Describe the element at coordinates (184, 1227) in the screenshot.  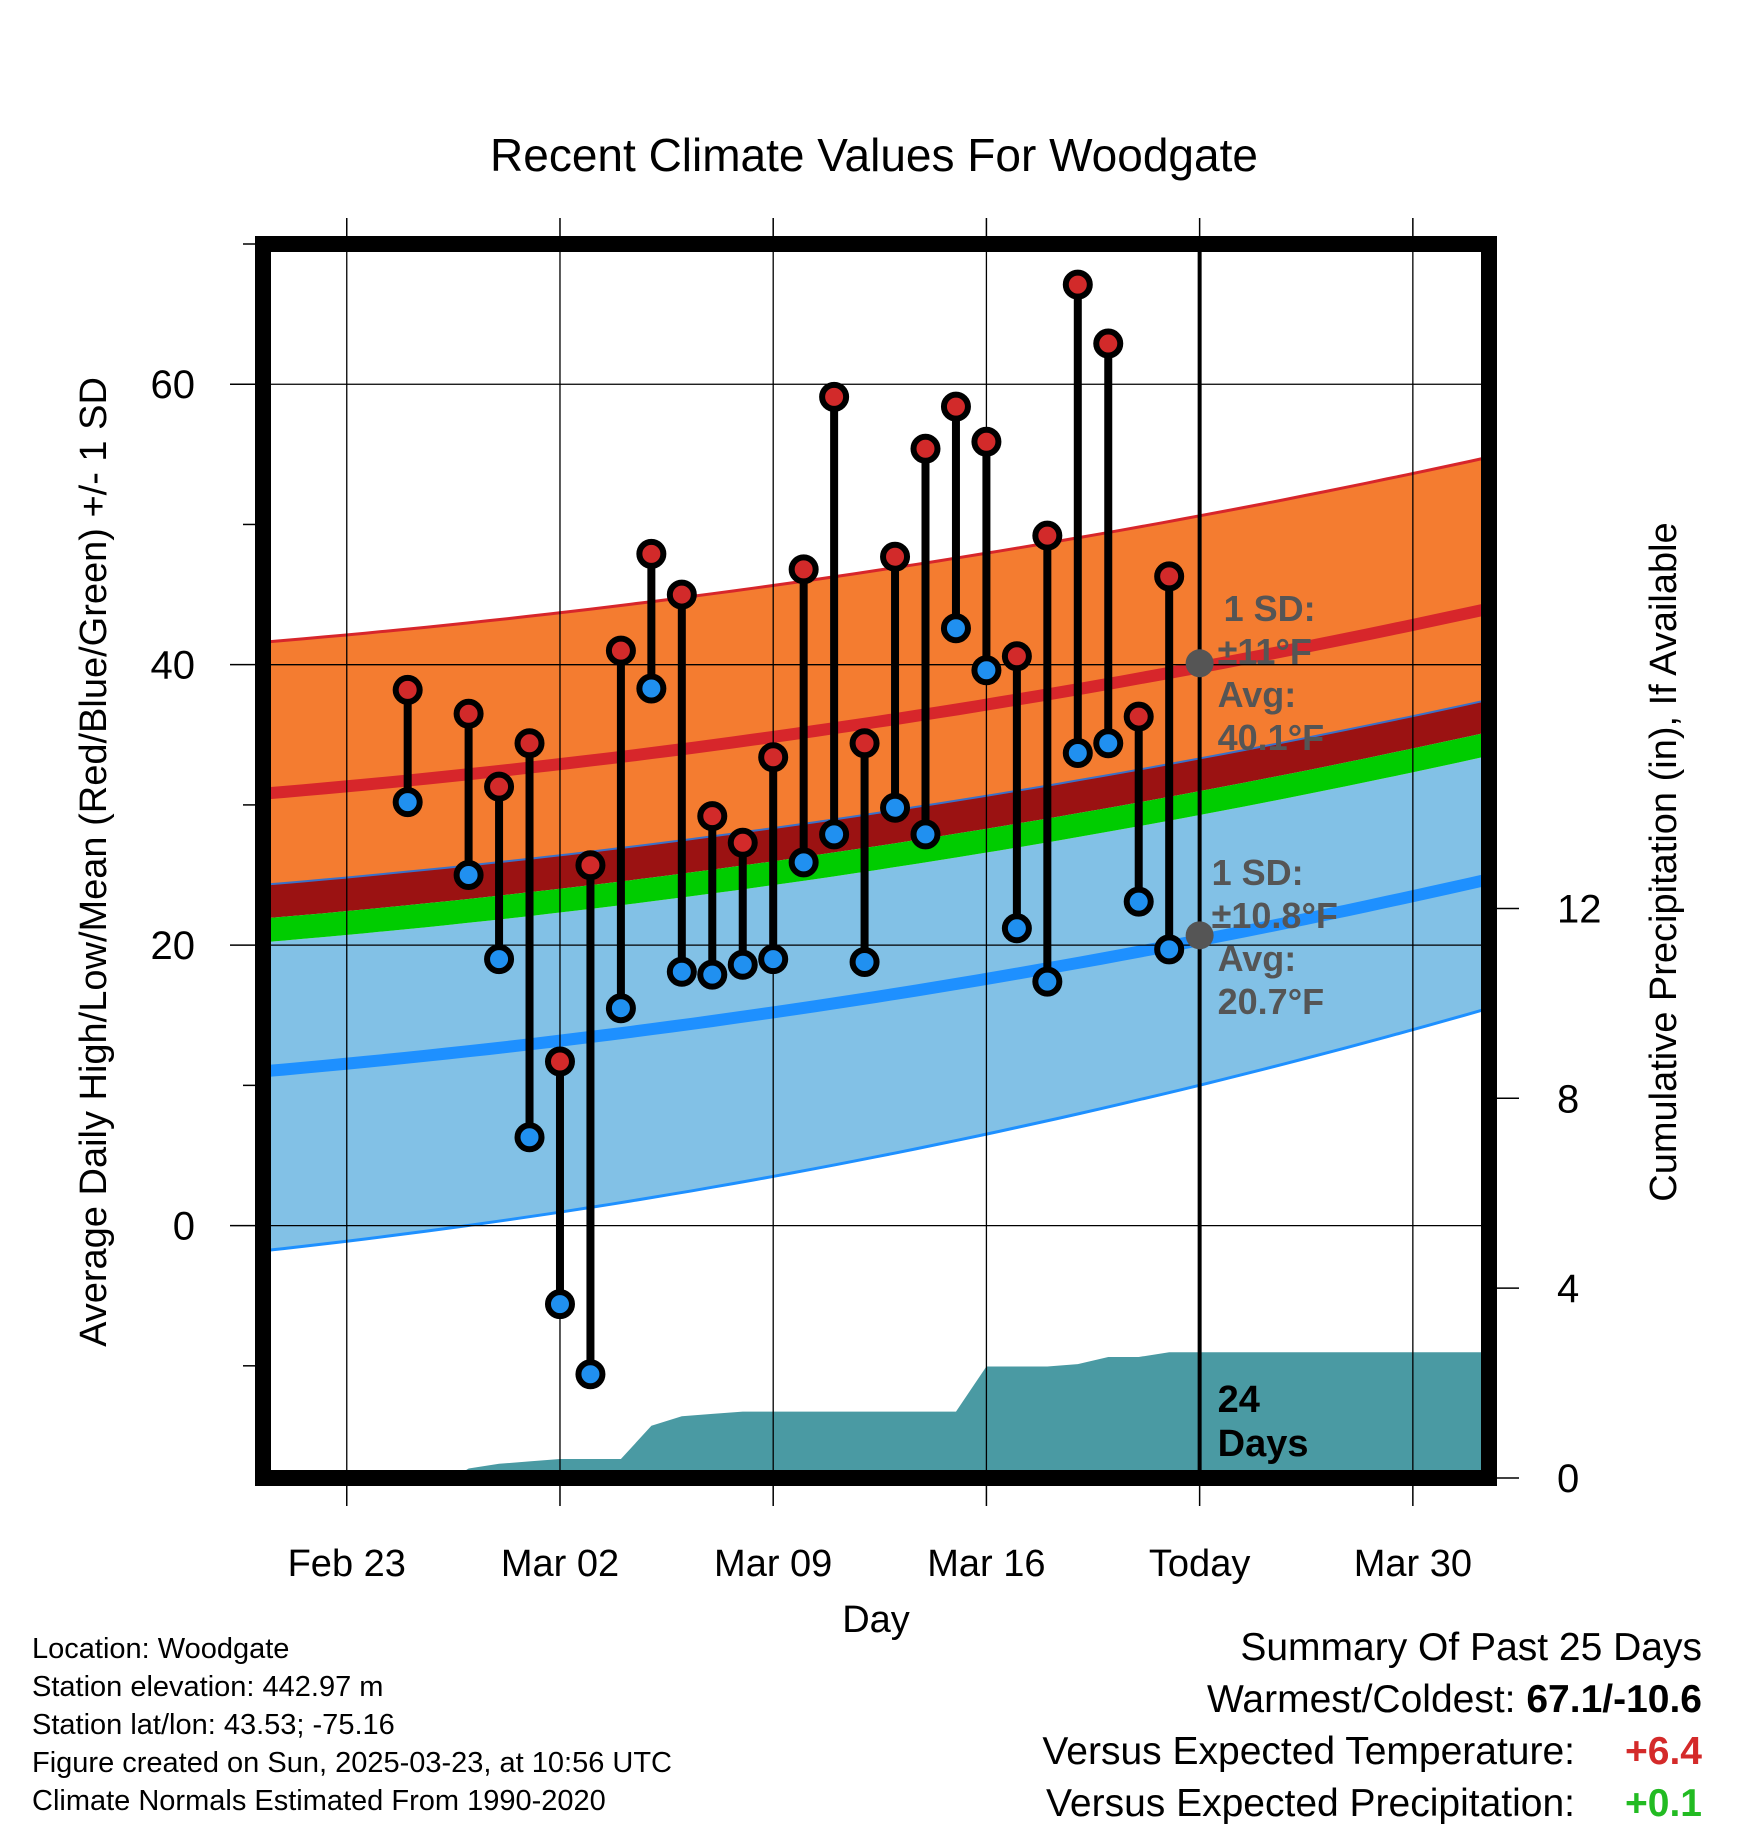
I see `y-tick-label-left: 0` at that location.